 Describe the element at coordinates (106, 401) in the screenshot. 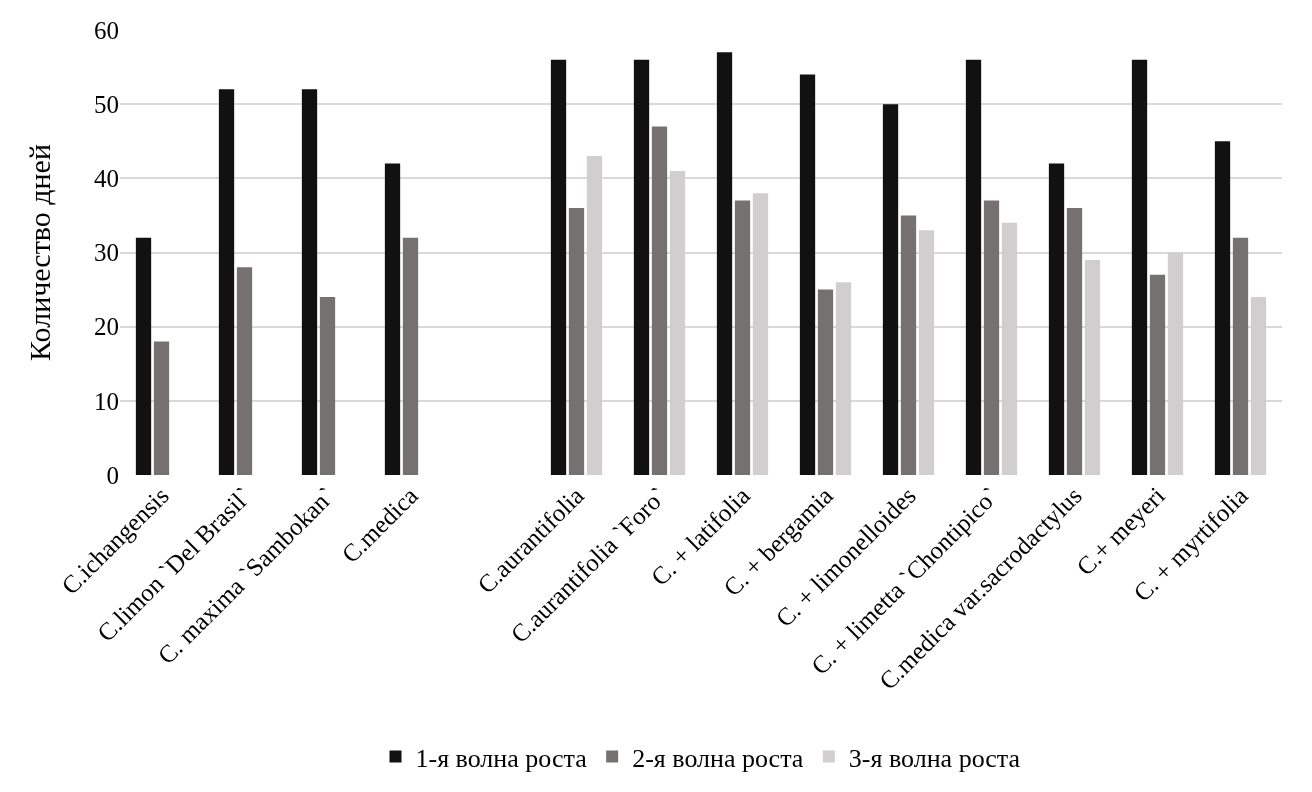

I see `y-tick-label: 10` at that location.